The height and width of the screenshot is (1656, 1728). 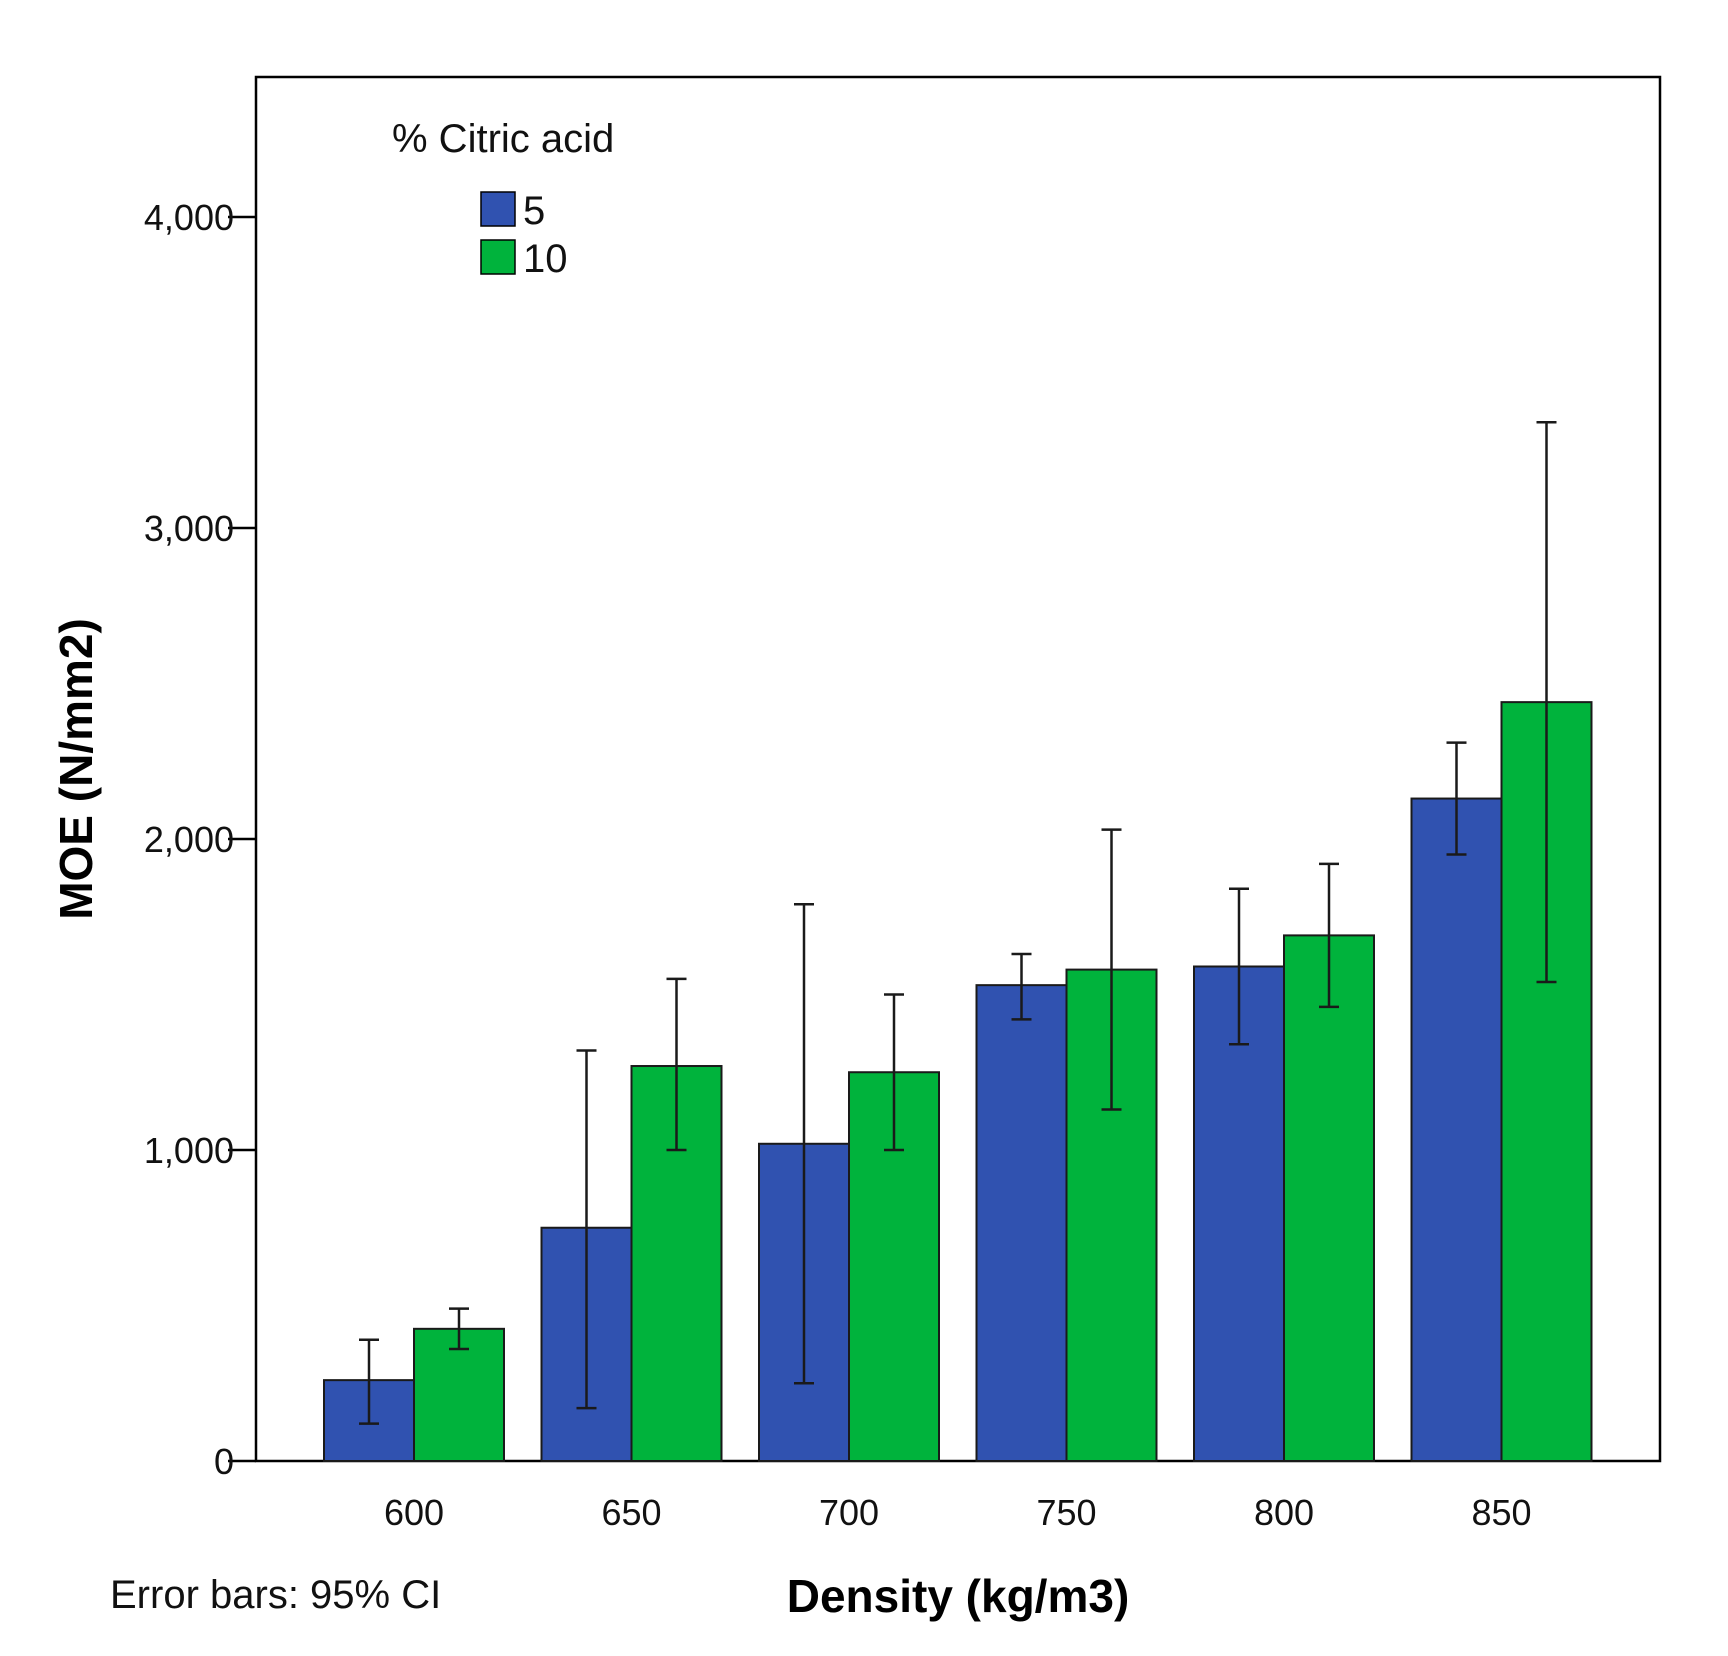 I want to click on x-tick-label-650: 650, so click(x=631, y=1512).